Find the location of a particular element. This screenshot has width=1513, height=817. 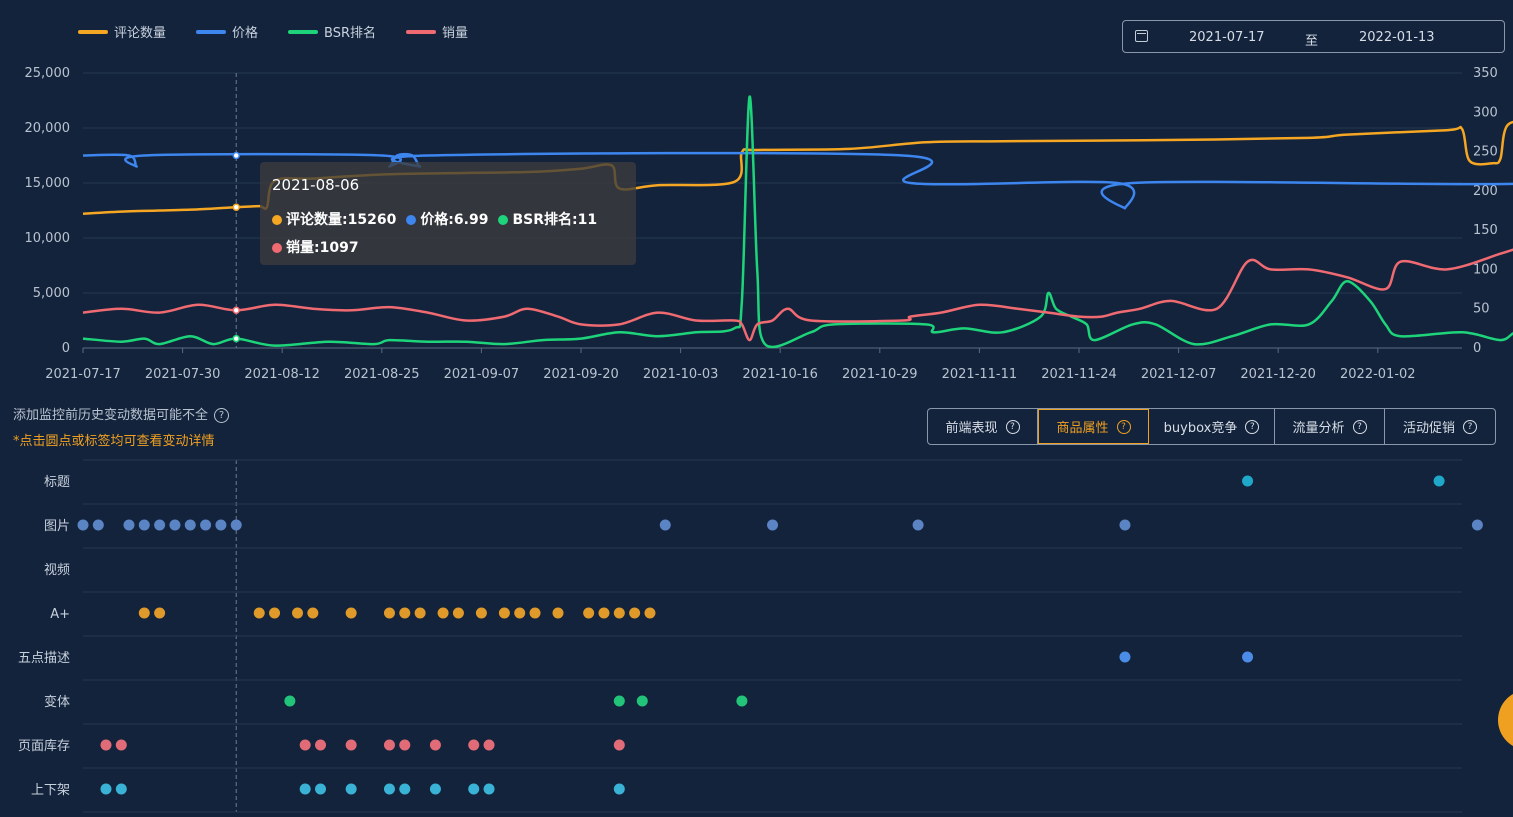

tab-product-attributes: 商品属性? is located at coordinates (1093, 426).